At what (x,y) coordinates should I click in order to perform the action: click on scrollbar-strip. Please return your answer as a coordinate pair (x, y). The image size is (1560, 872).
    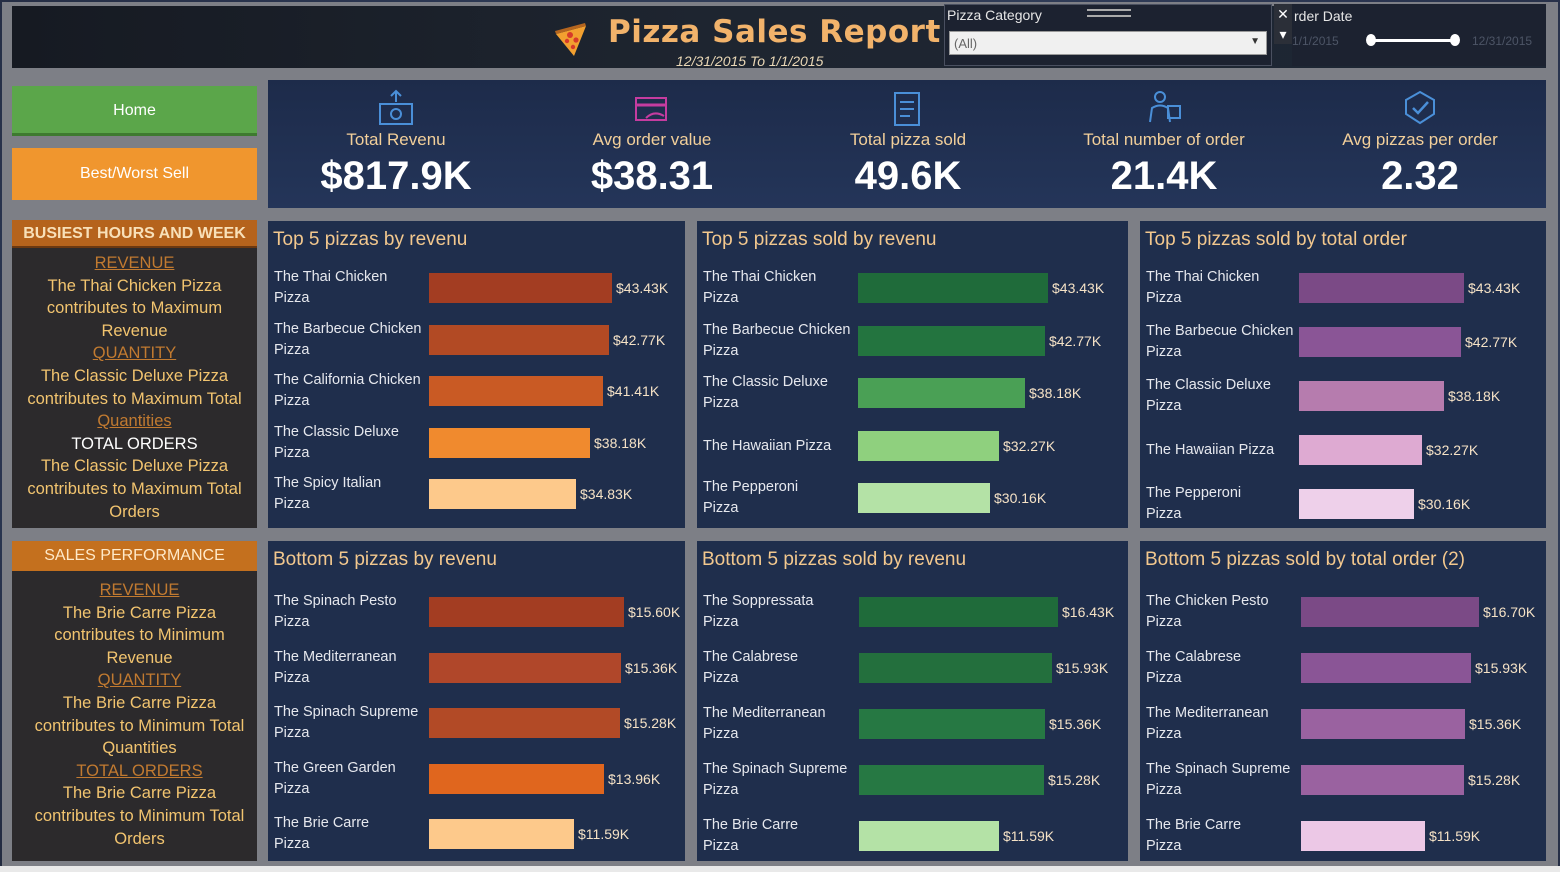
    Looking at the image, I should click on (780, 869).